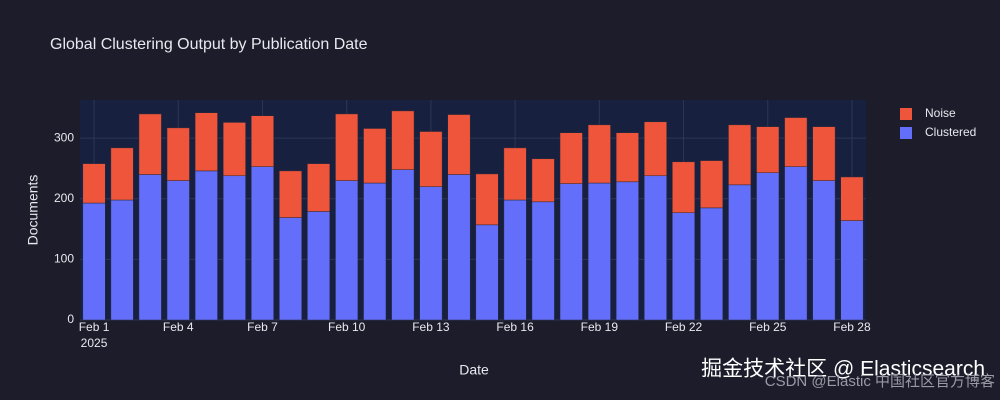 The image size is (1000, 400). What do you see at coordinates (880, 381) in the screenshot?
I see `watermark: CSDN @Elastic 中国社区官方博客` at bounding box center [880, 381].